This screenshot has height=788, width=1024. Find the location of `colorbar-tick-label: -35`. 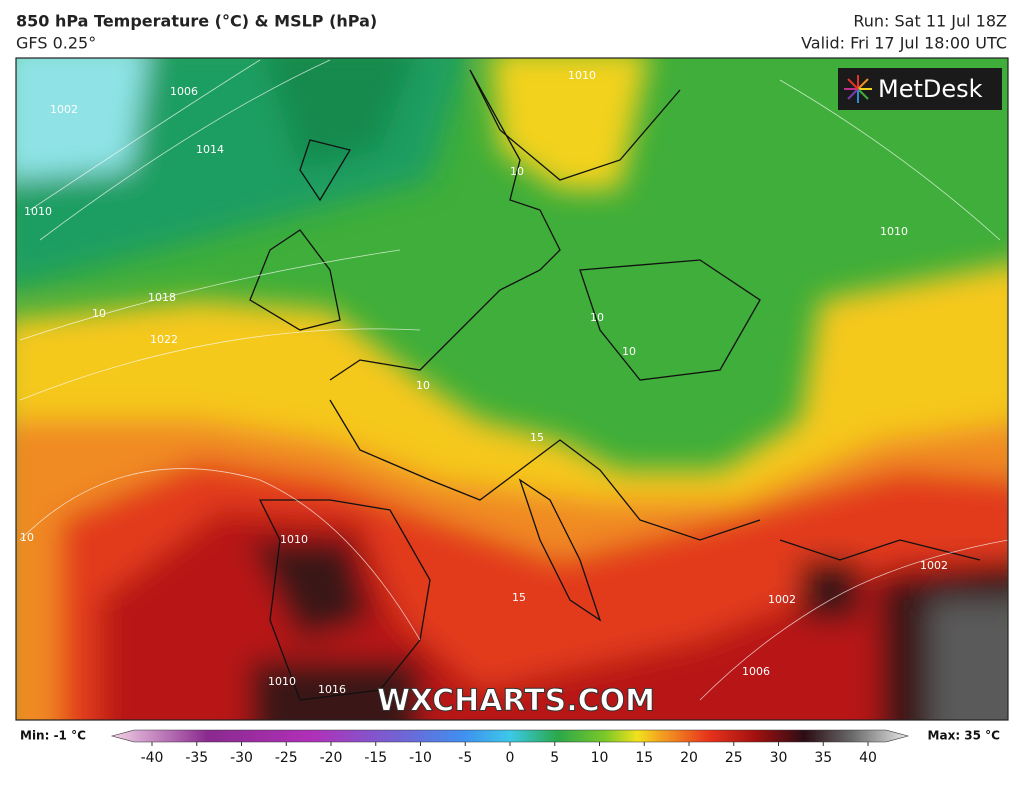

colorbar-tick-label: -35 is located at coordinates (196, 758).